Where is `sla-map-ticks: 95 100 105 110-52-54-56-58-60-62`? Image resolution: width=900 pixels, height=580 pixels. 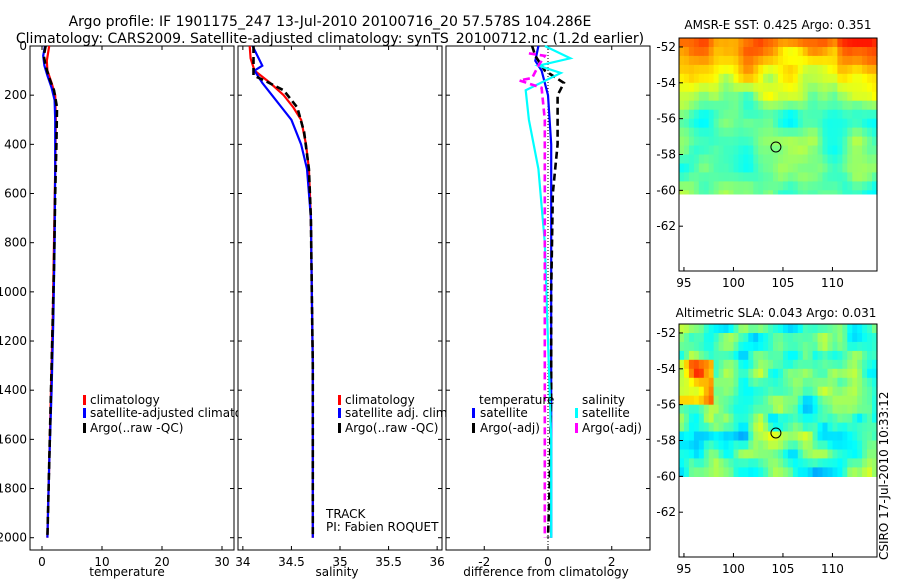
sla-map-ticks: 95 100 105 110-52-54-56-58-60-62 is located at coordinates (750, 451).